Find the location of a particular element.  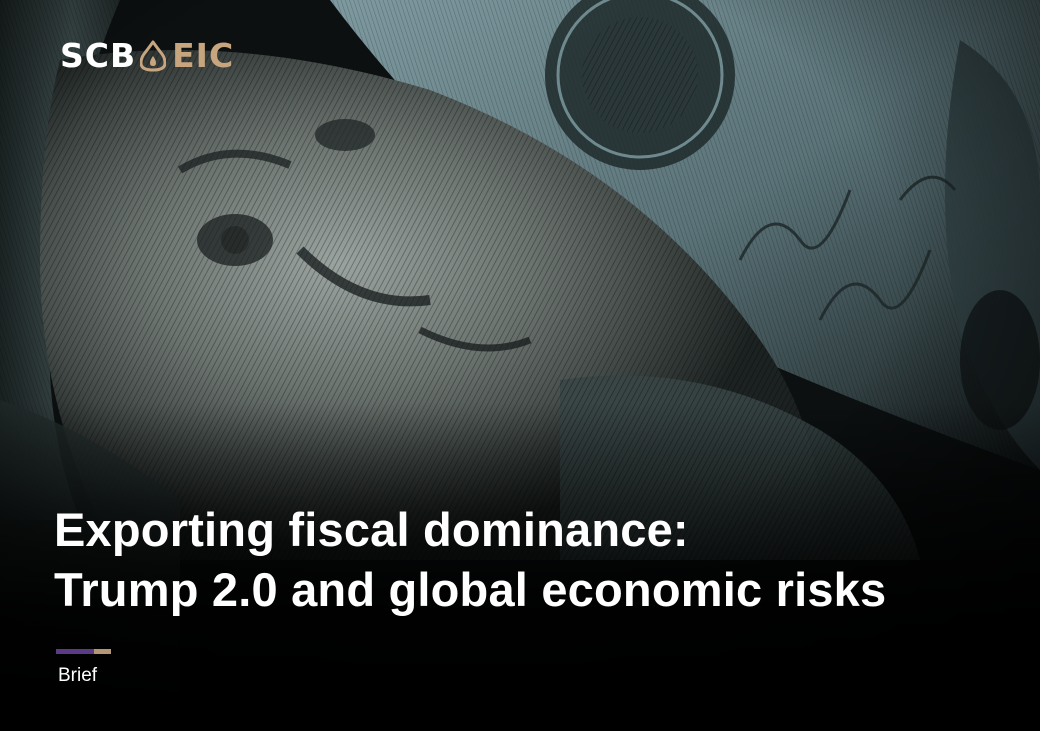

accent-divider-purple is located at coordinates (75, 651).